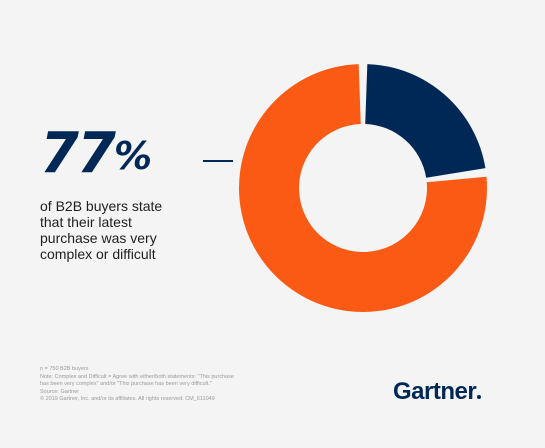 The image size is (545, 448). Describe the element at coordinates (425, 121) in the screenshot. I see `donut-slice-other` at that location.